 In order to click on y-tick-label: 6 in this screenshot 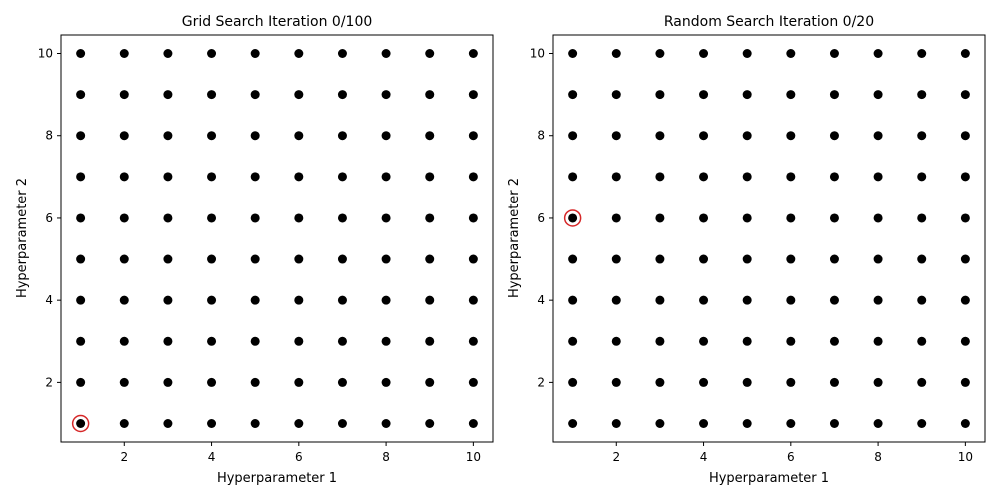, I will do `click(49, 218)`.